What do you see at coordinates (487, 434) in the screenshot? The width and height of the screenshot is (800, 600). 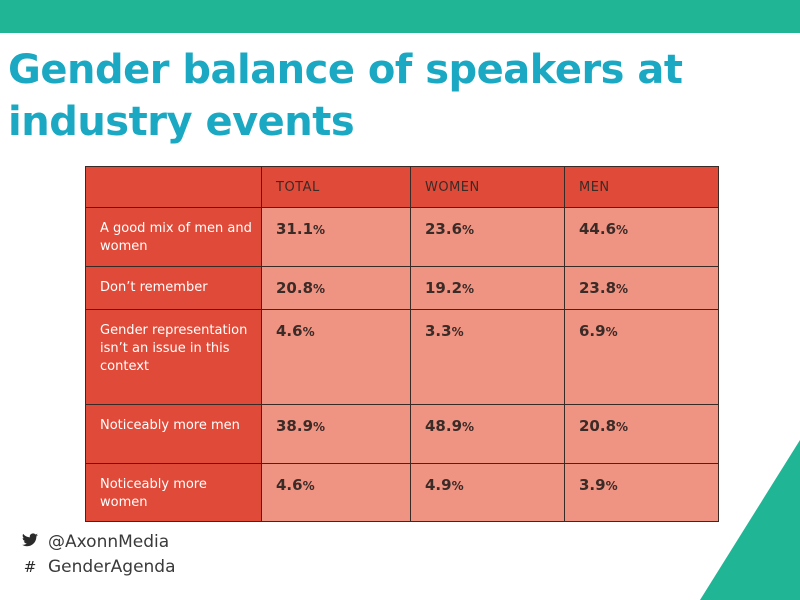 I see `cell-women: 48.9%` at bounding box center [487, 434].